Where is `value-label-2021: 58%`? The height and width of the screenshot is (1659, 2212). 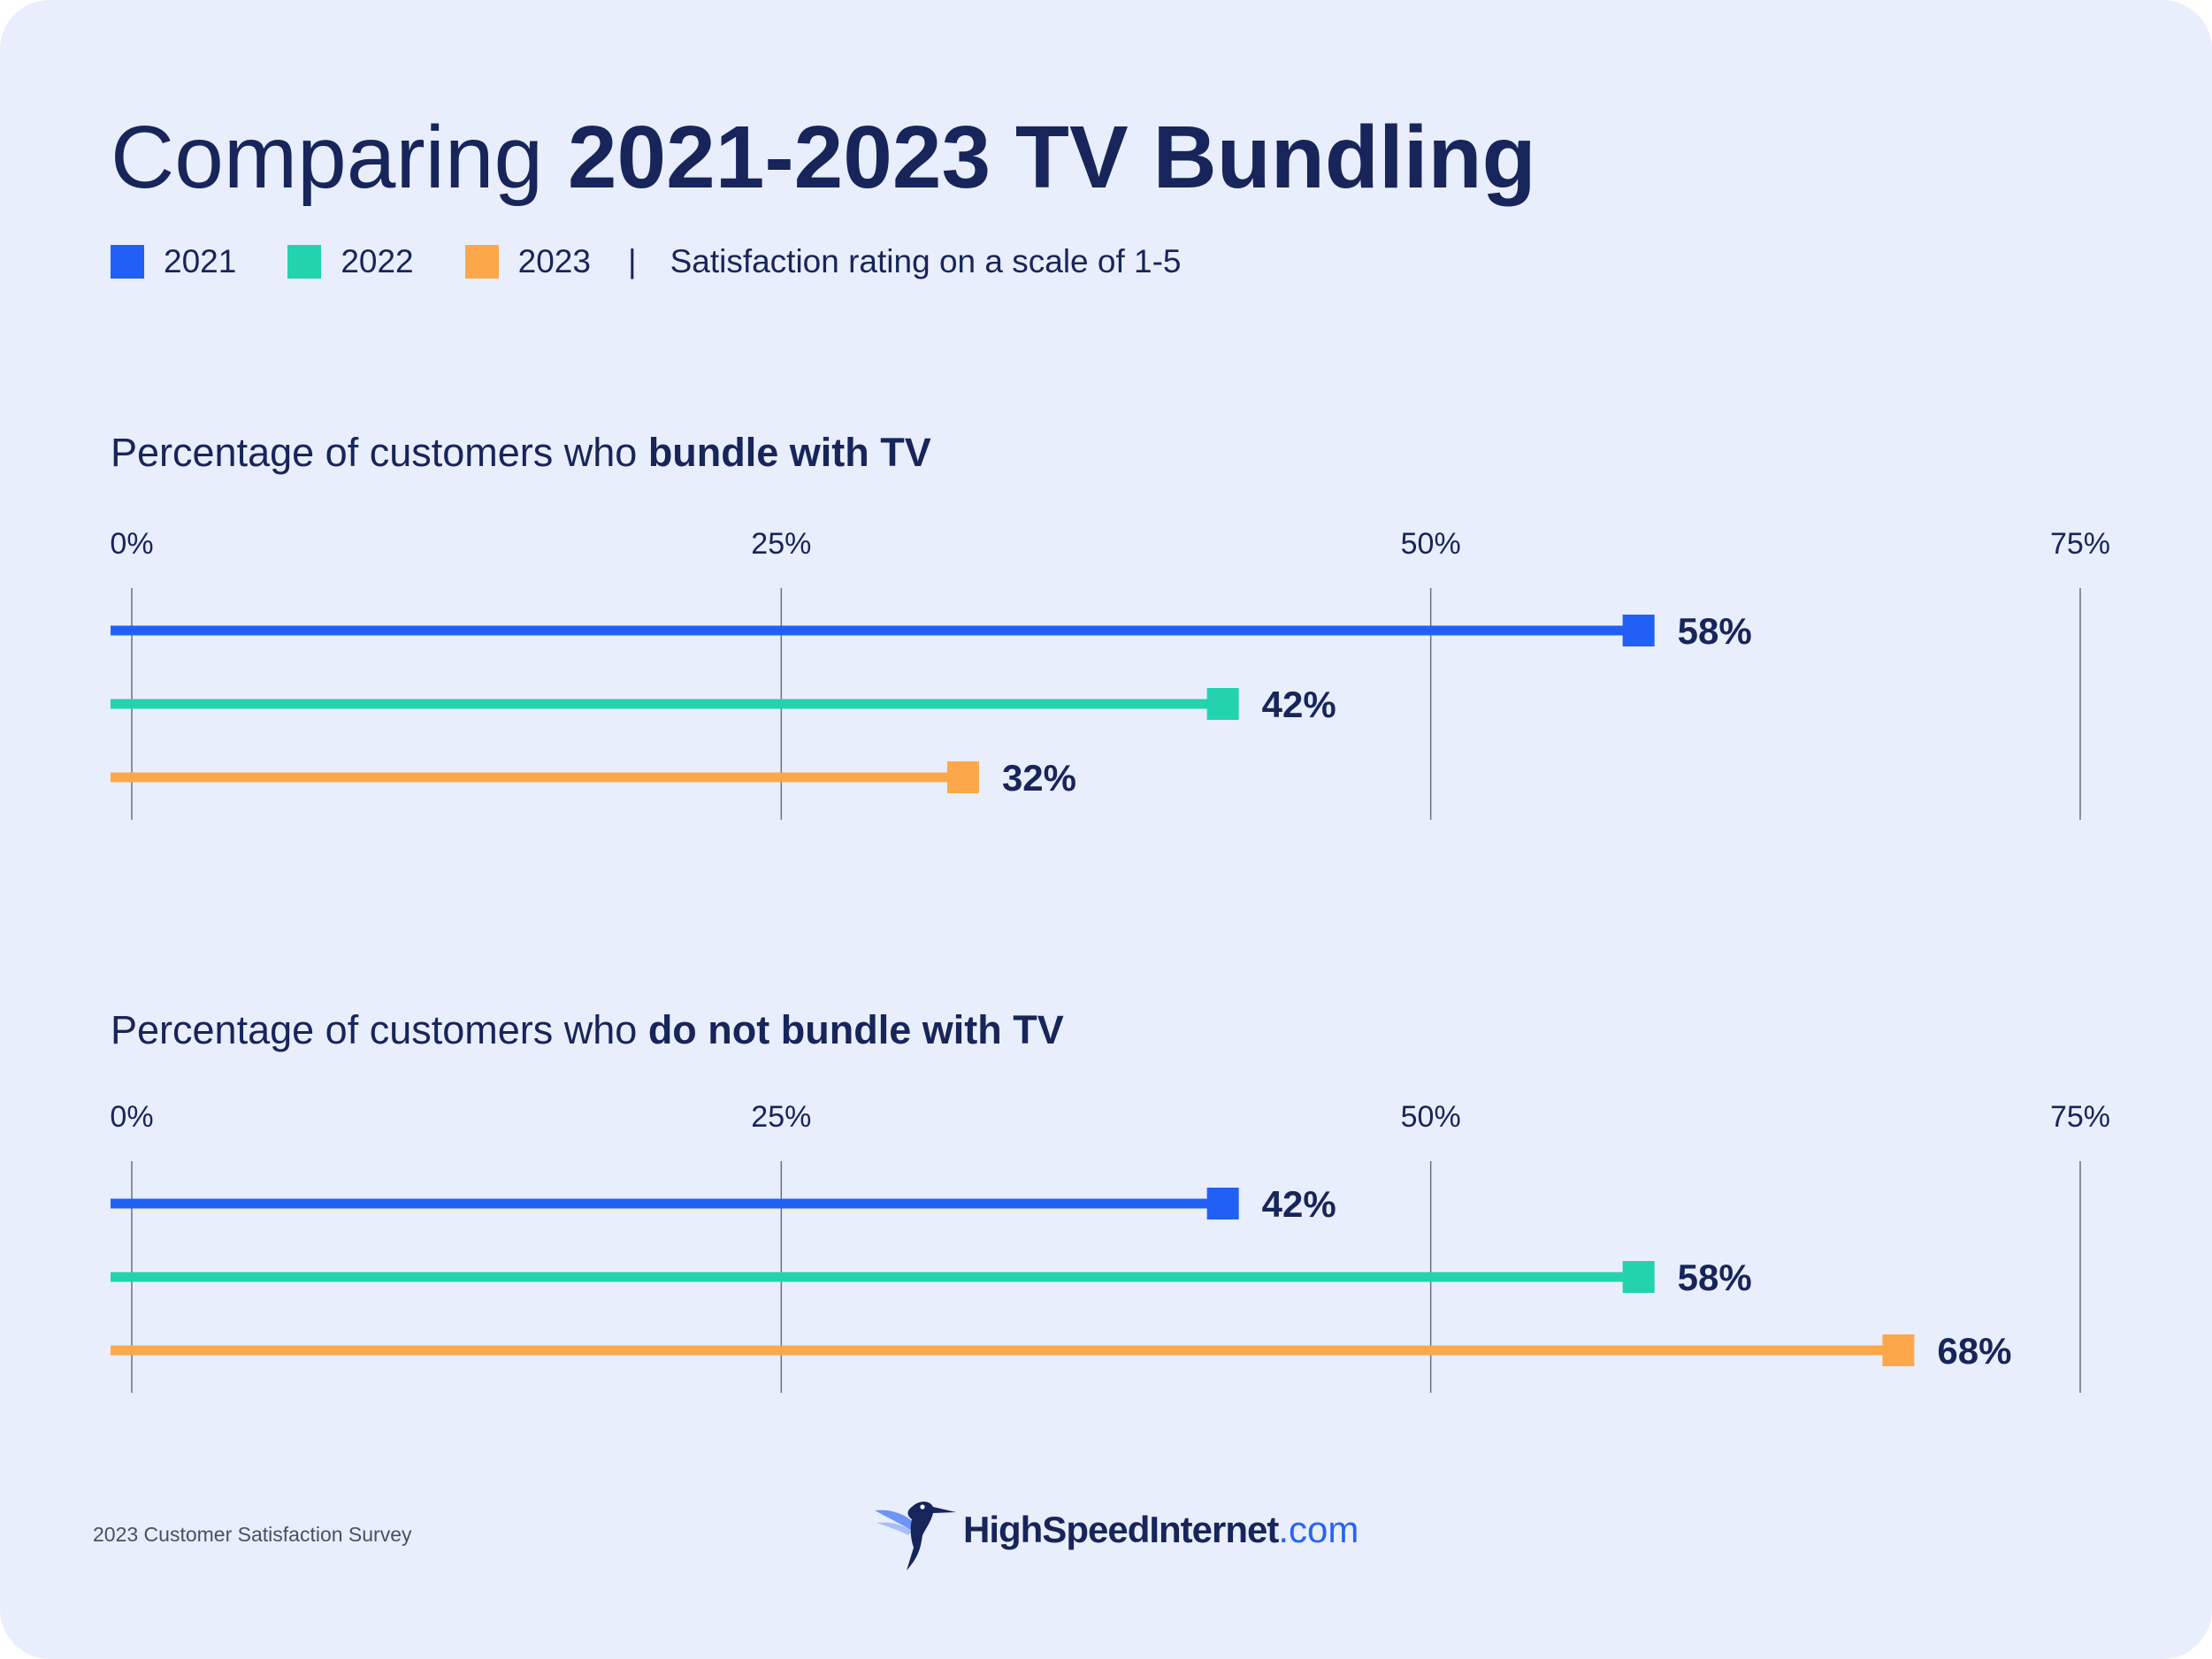 value-label-2021: 58% is located at coordinates (1715, 631).